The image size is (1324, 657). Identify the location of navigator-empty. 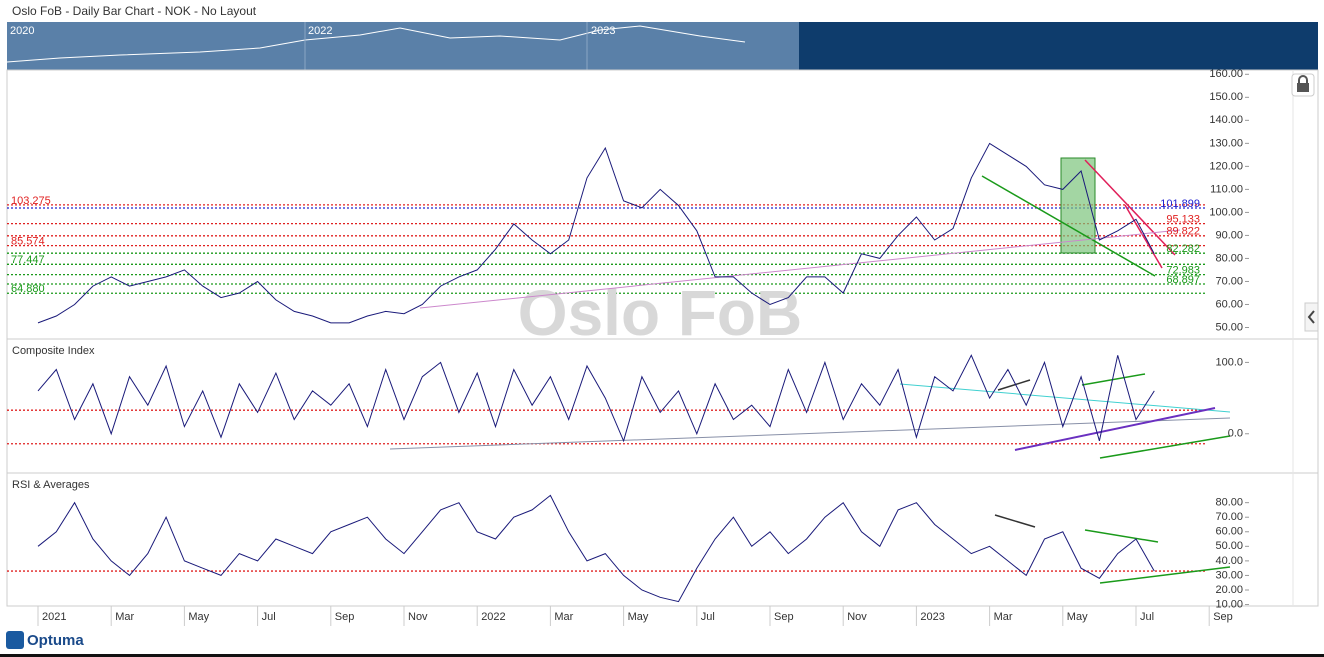
(1058, 46).